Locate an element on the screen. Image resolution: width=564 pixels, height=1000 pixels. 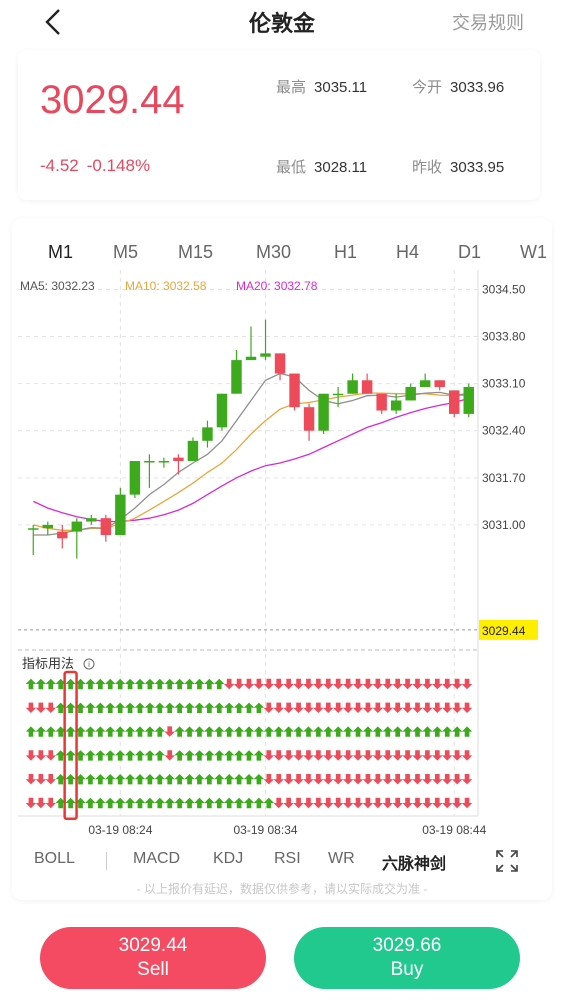
prev-close-value: 3033.95 is located at coordinates (477, 167).